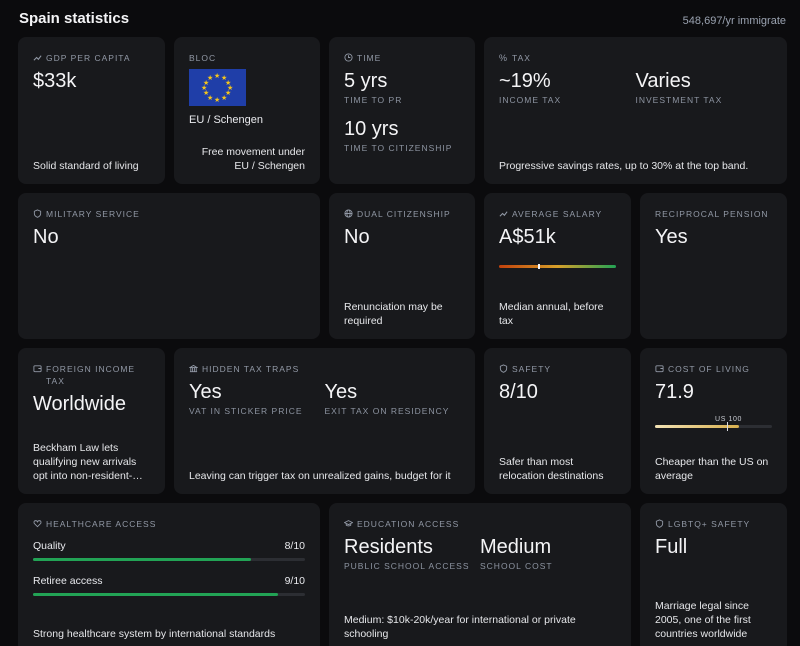 The image size is (800, 646). Describe the element at coordinates (671, 547) in the screenshot. I see `lgbtq-value: Full` at that location.